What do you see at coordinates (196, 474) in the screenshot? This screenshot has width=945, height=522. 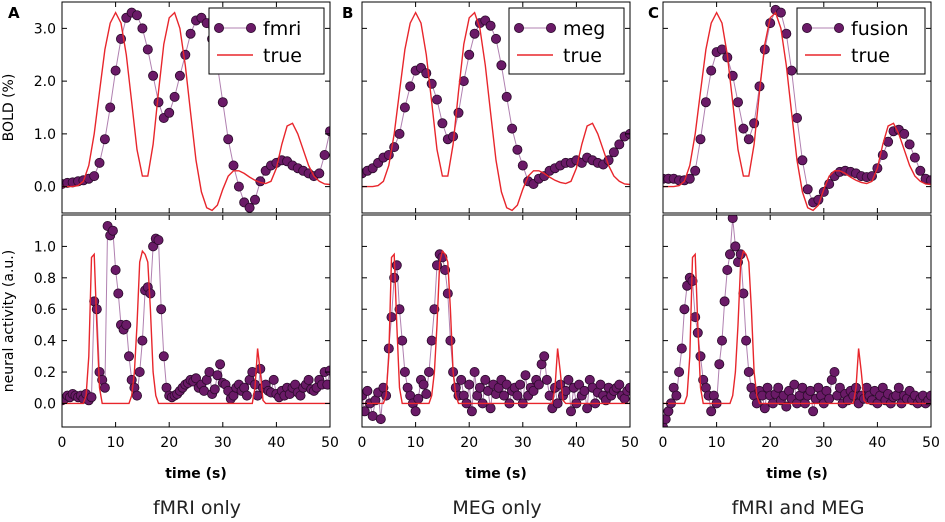 I see `panel-a-bottom-xlabel: time (s)` at bounding box center [196, 474].